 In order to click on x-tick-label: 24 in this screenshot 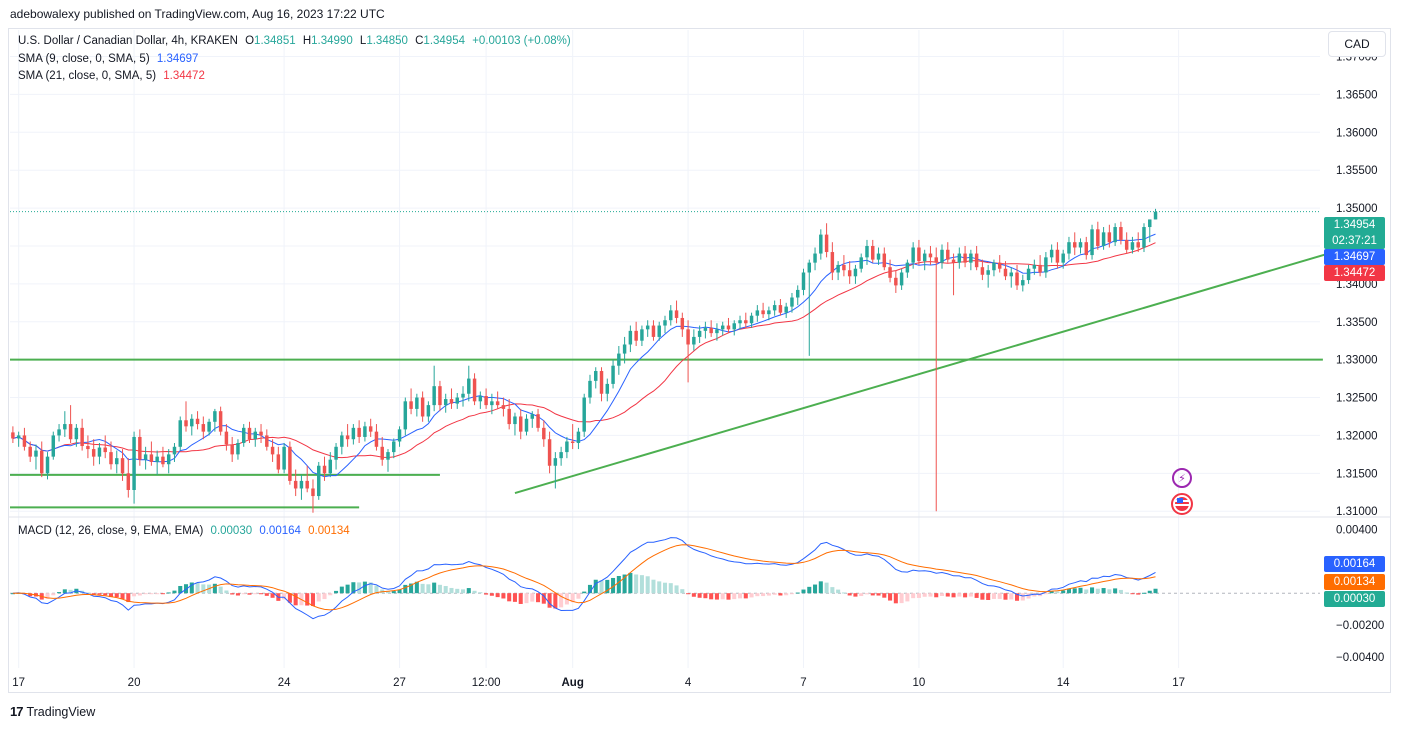, I will do `click(284, 683)`.